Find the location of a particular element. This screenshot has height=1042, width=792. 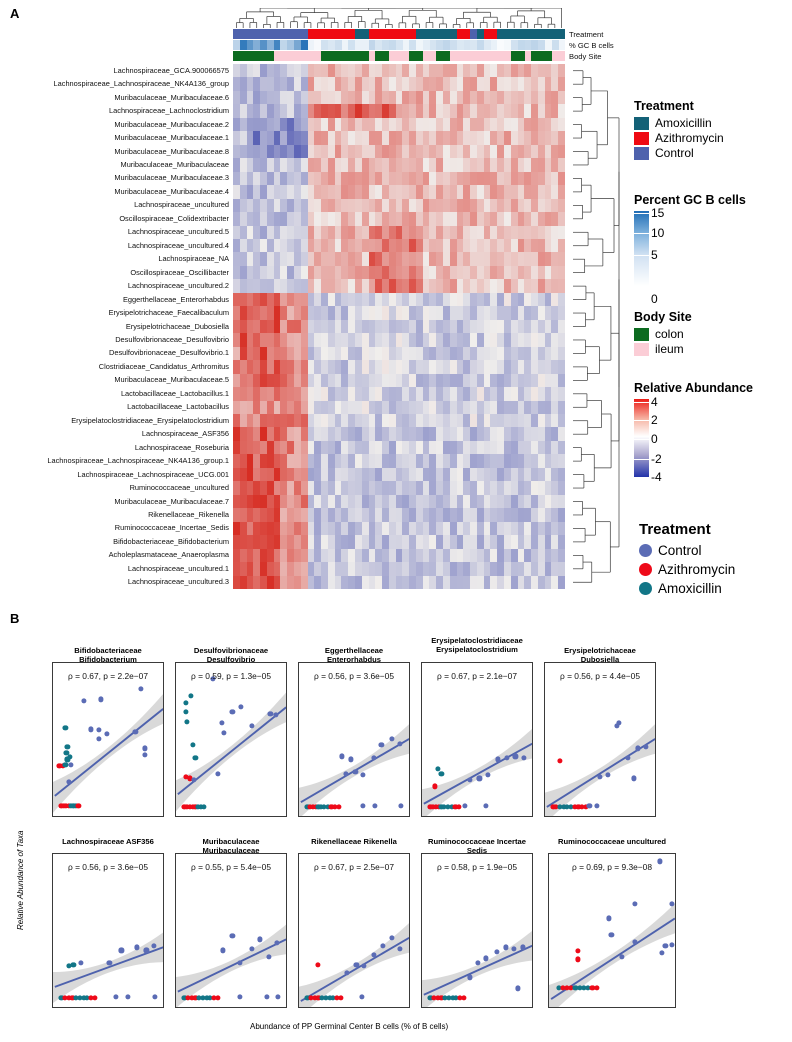

scatter-plot-area: 3690369ρ = 0.55, p = 5.4e−05 is located at coordinates (231, 930).